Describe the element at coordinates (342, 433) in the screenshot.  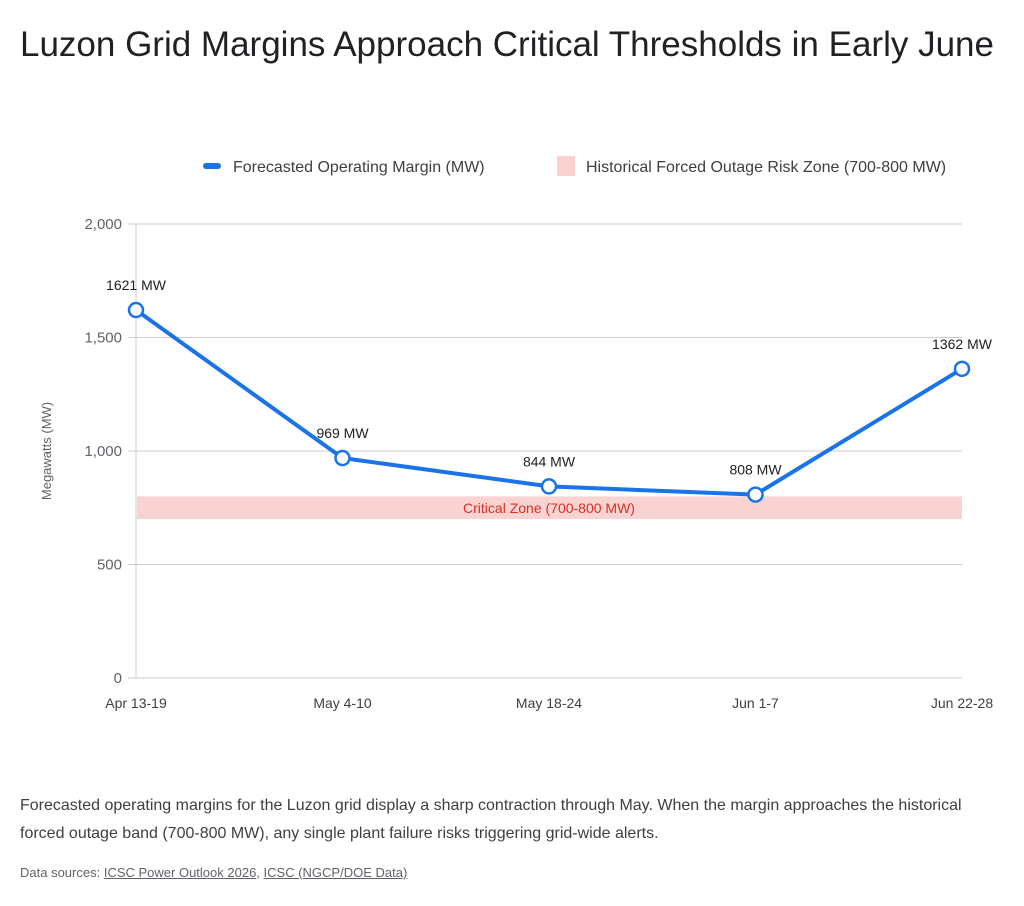
I see `data-label: 969 MW` at that location.